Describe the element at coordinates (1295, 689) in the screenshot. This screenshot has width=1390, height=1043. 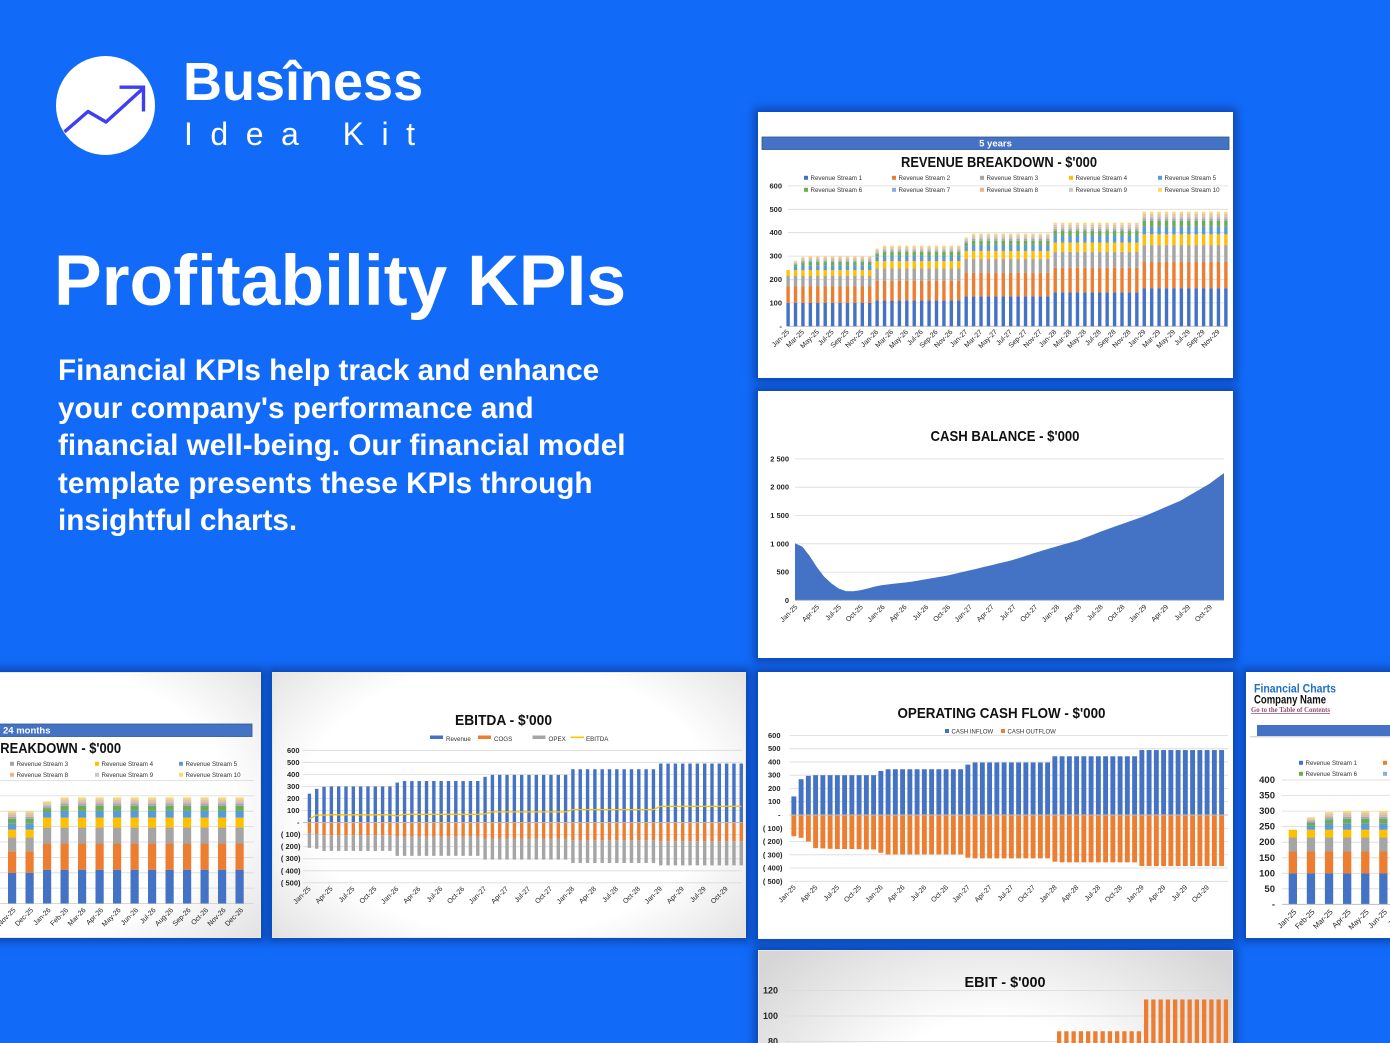
I see `svg-text: Financial Charts` at that location.